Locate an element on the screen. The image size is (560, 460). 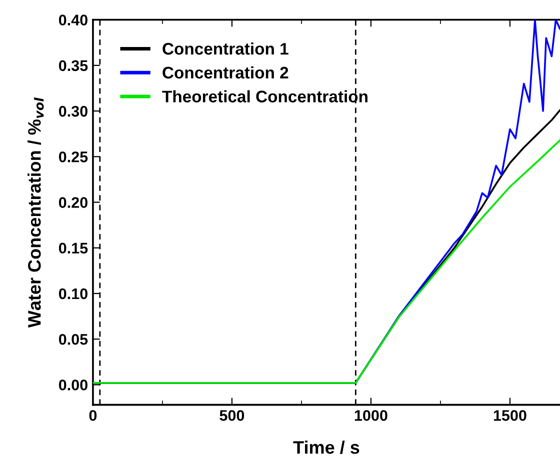
legend-label: Concentration 1 is located at coordinates (225, 48).